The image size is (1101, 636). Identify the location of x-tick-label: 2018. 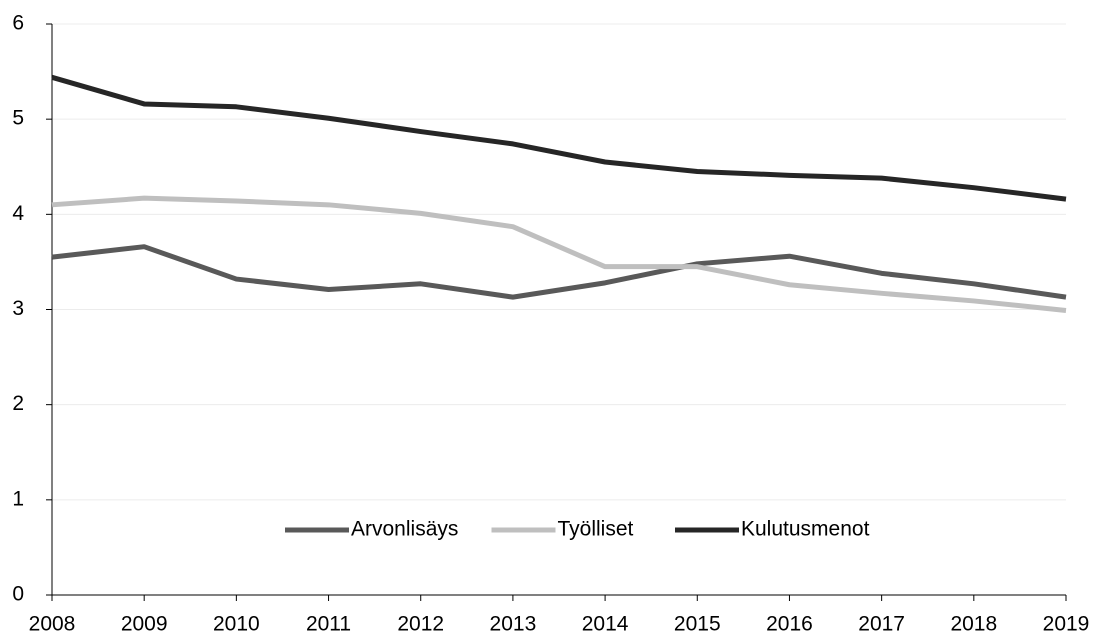
(973, 624).